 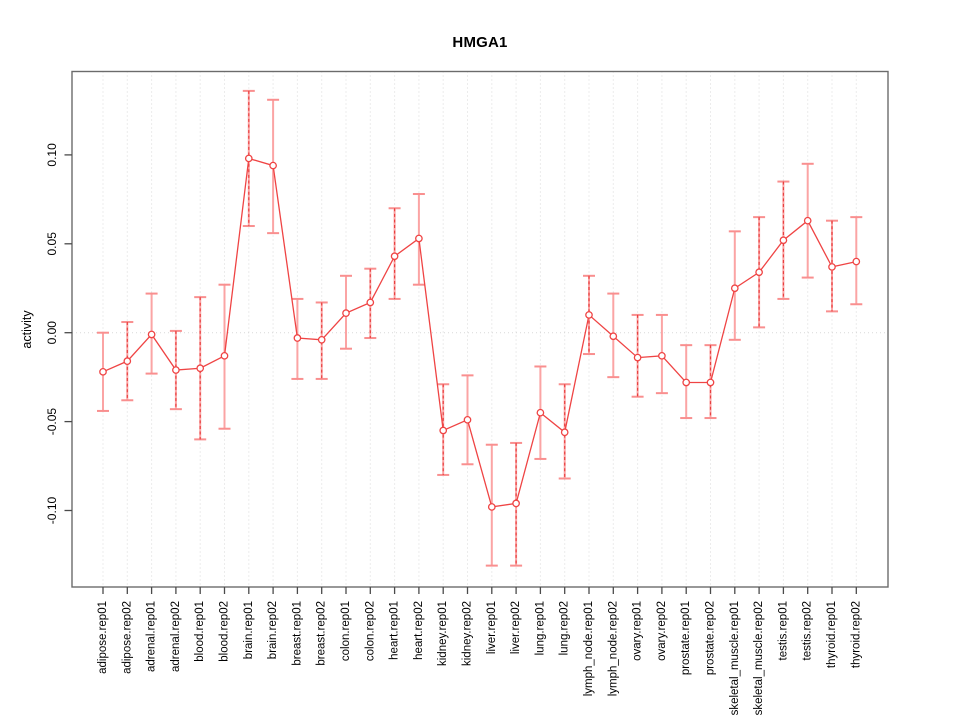 What do you see at coordinates (686, 638) in the screenshot?
I see `x-tick-label: prostate.rep01` at bounding box center [686, 638].